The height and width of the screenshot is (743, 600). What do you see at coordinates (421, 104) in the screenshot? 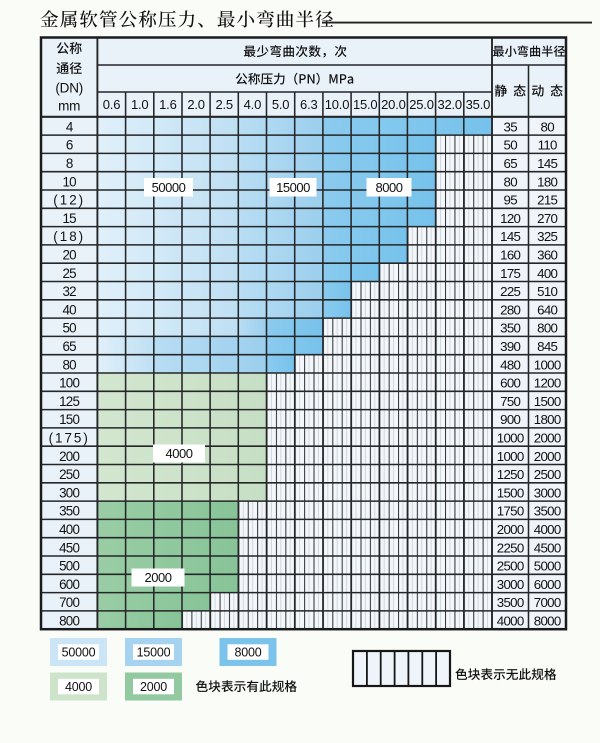
I see `svg-text: 25.0` at bounding box center [421, 104].